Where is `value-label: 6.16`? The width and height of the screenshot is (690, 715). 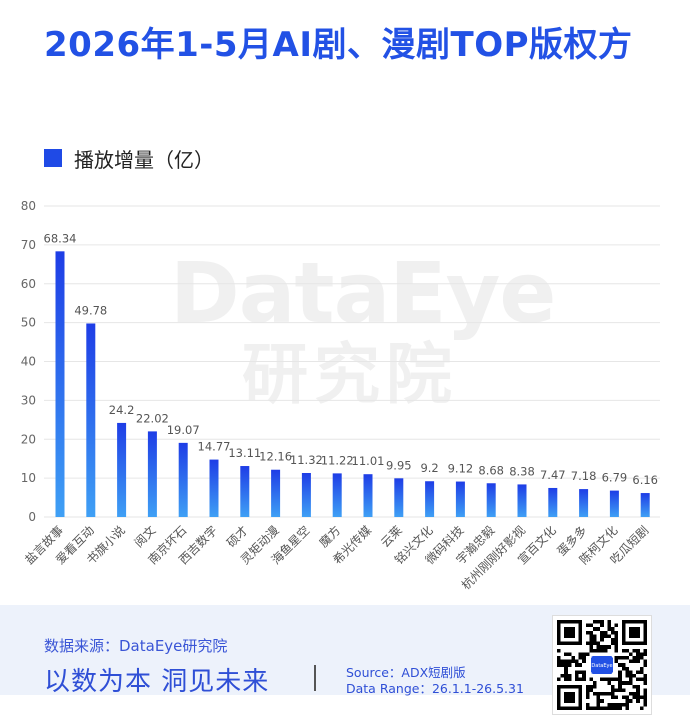 value-label: 6.16 is located at coordinates (645, 480).